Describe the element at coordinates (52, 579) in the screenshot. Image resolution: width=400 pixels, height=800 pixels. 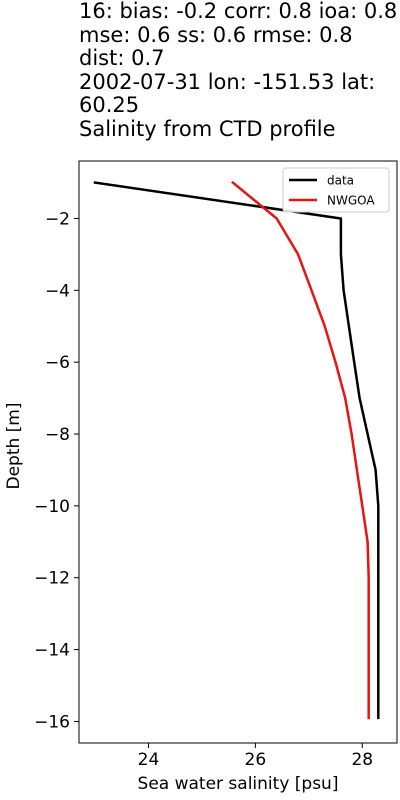
I see `y-tick-label: −12` at that location.